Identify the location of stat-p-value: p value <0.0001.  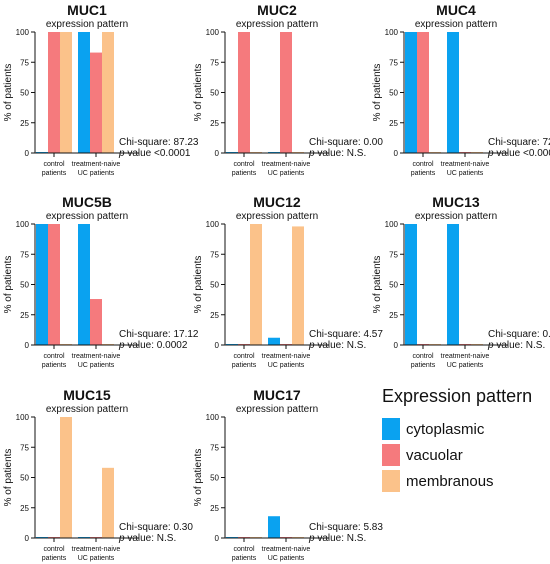
(154, 153).